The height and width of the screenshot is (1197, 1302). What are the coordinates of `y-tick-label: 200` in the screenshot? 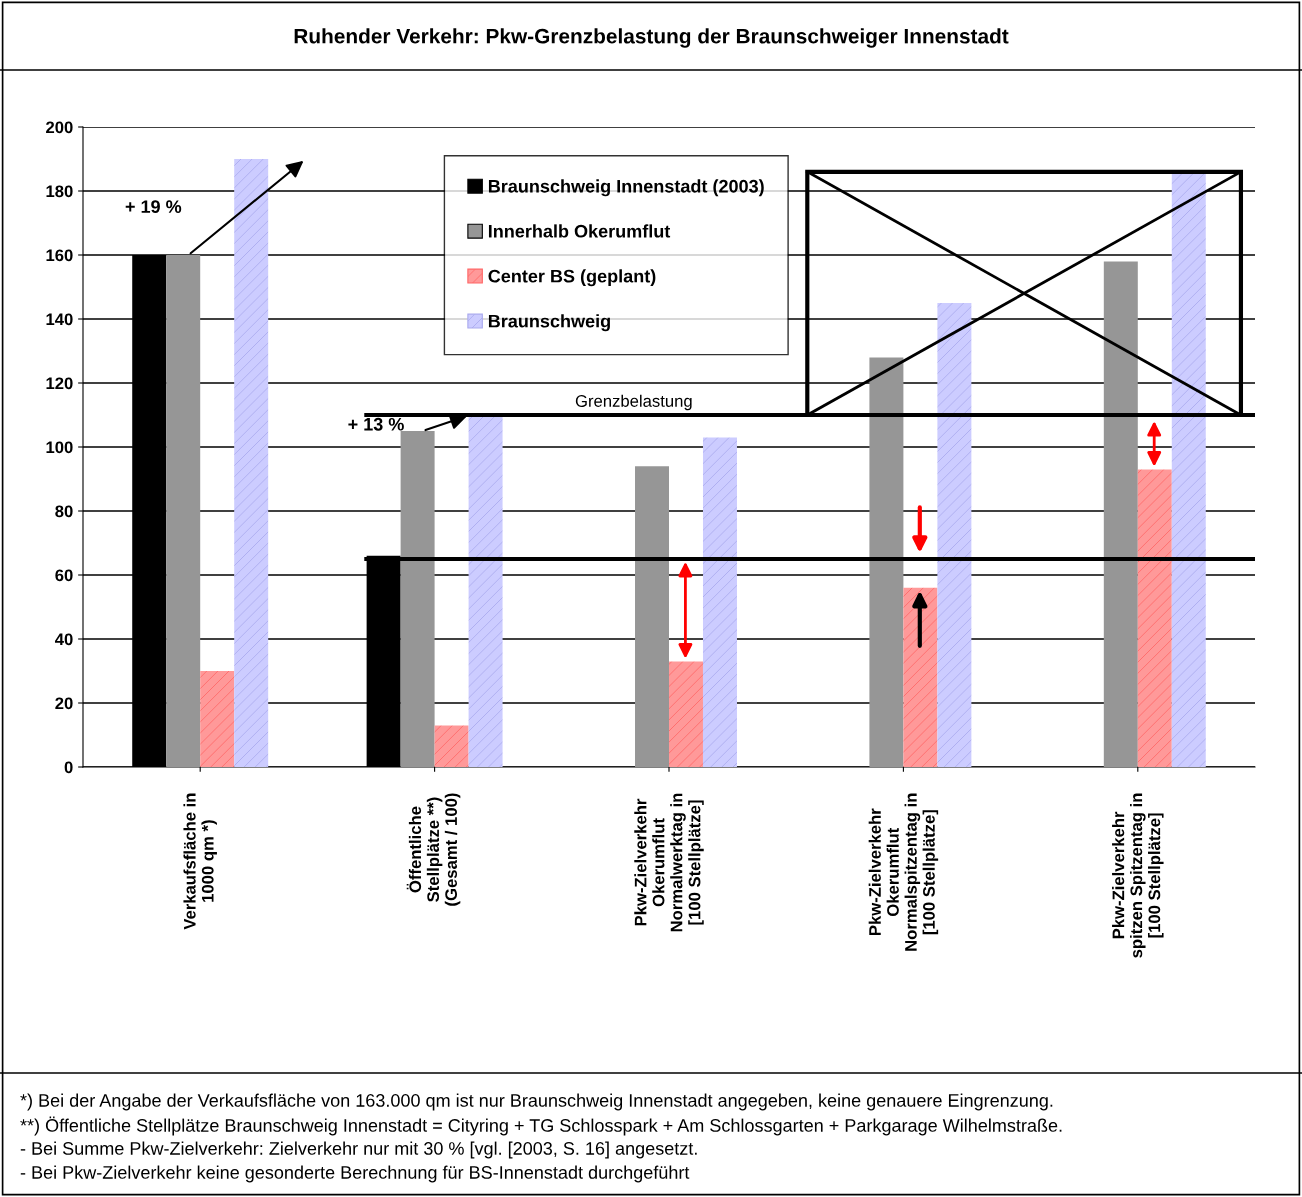 It's located at (59, 127).